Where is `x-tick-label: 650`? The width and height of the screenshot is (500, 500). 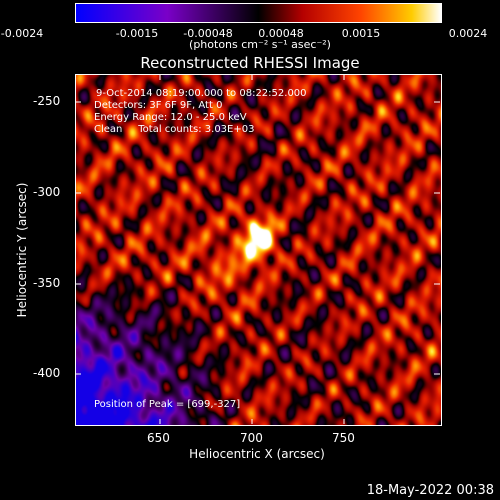 x-tick-label: 650 is located at coordinates (158, 438).